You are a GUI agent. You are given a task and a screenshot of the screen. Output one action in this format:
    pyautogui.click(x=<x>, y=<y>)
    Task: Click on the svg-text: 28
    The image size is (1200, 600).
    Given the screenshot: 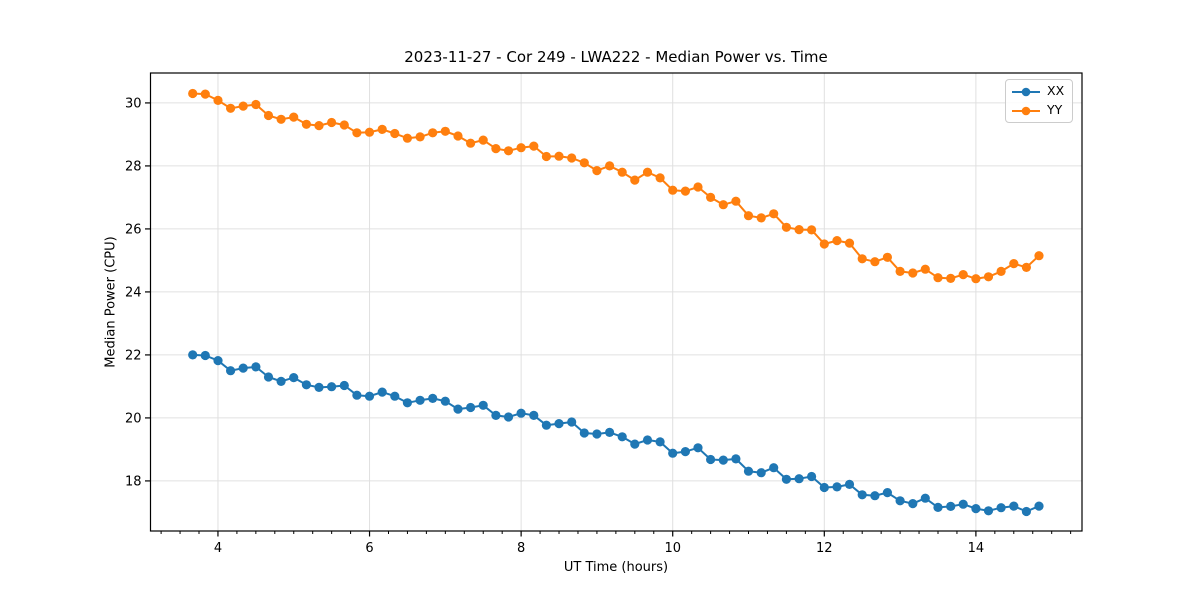 What is the action you would take?
    pyautogui.click(x=133, y=166)
    